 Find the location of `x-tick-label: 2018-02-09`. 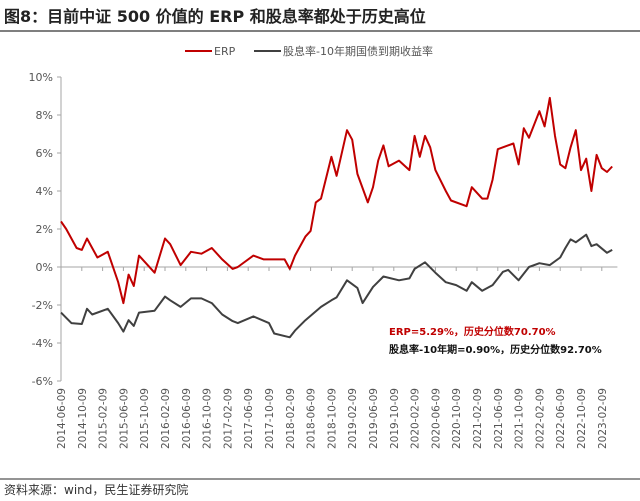

x-tick-label: 2018-02-09 is located at coordinates (291, 418).